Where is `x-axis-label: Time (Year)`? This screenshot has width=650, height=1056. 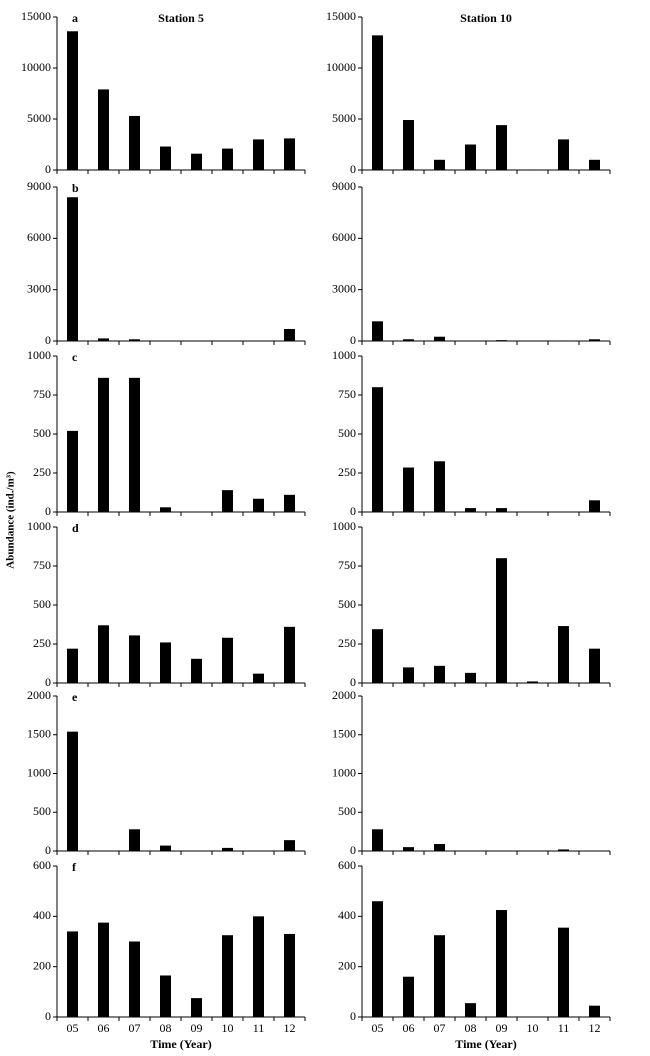
x-axis-label: Time (Year) is located at coordinates (485, 1044).